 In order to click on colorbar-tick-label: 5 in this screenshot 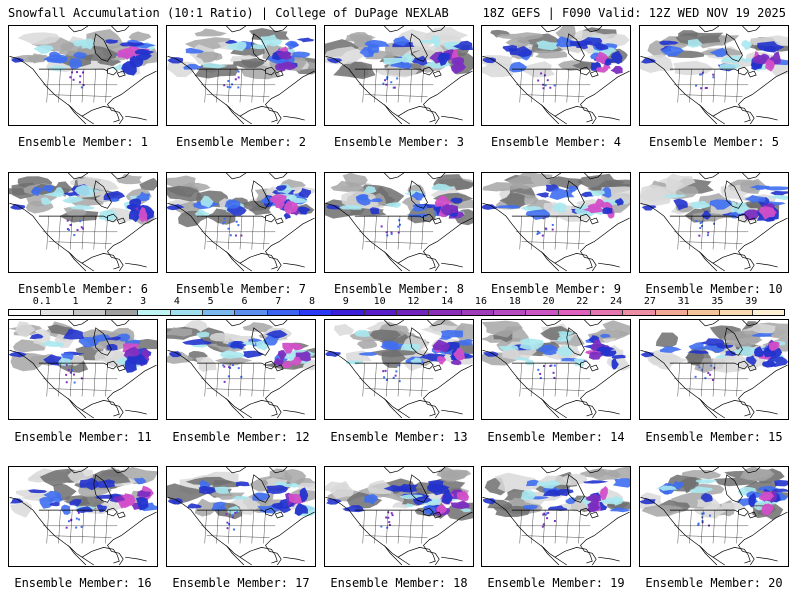, I will do `click(210, 301)`.